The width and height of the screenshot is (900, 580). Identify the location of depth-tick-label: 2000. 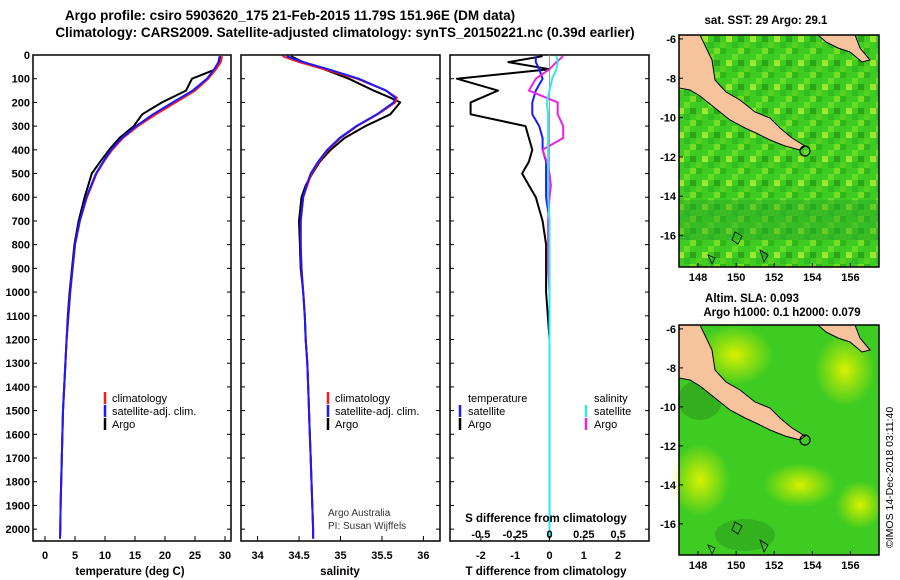
(18, 530).